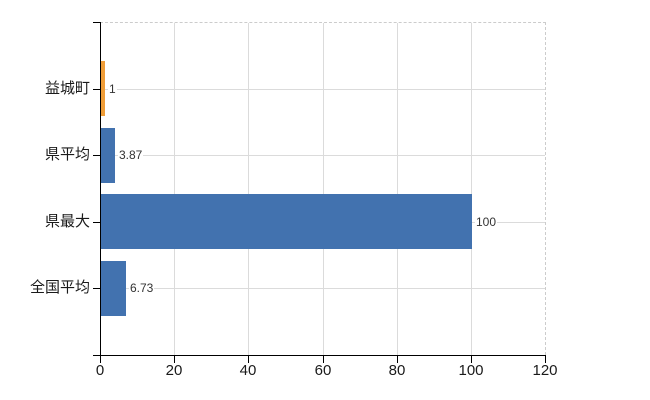  What do you see at coordinates (100, 189) in the screenshot?
I see `y-axis-line` at bounding box center [100, 189].